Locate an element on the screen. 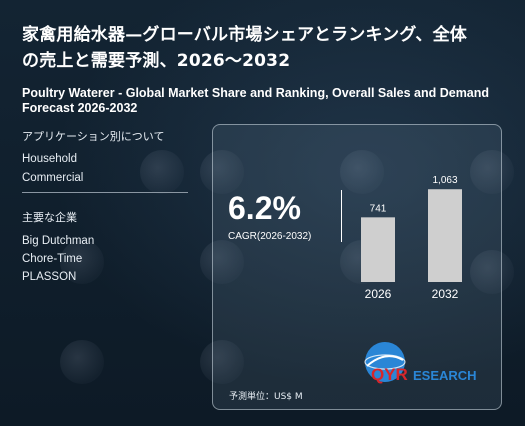 The image size is (525, 426). page-title-line-1: 家禽用給水器—グローバル市場シェアとランキング、全体 is located at coordinates (244, 35).